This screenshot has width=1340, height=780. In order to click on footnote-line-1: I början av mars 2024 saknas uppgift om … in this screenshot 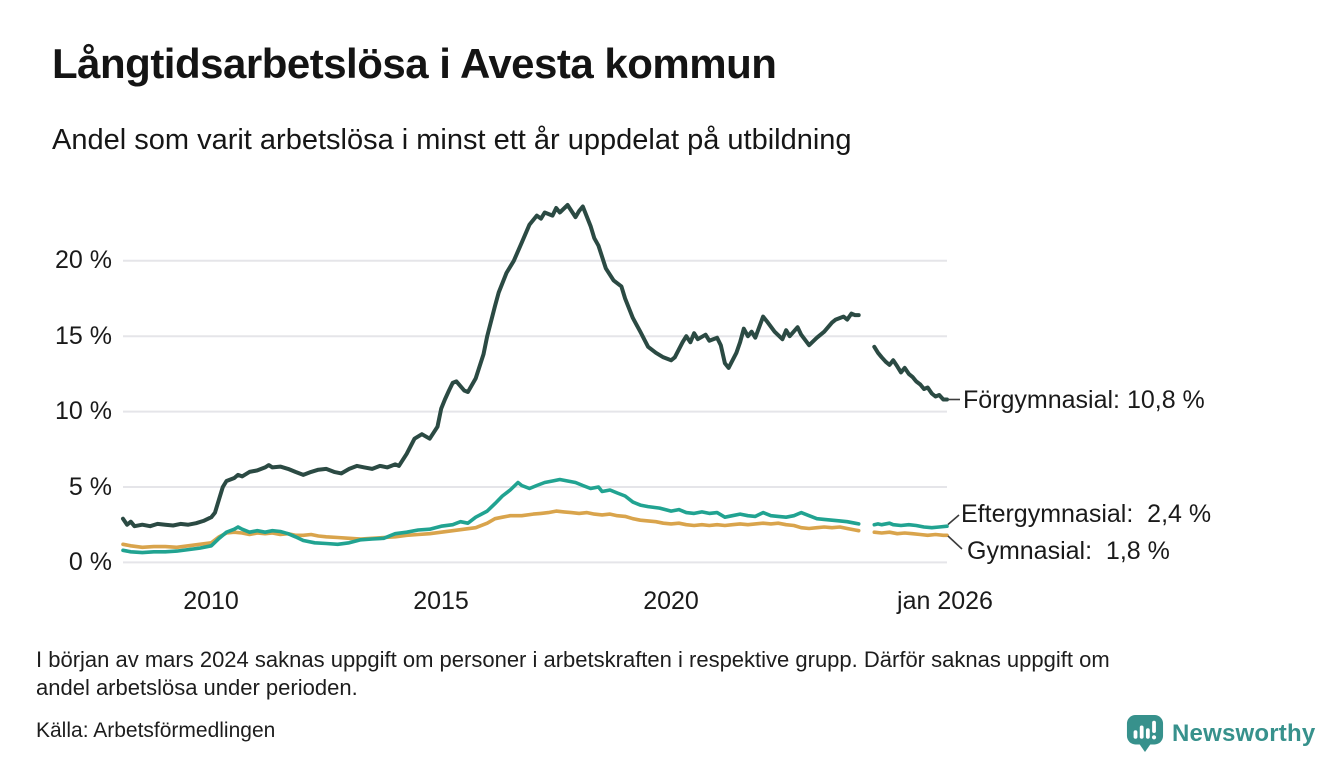, I will do `click(573, 659)`.